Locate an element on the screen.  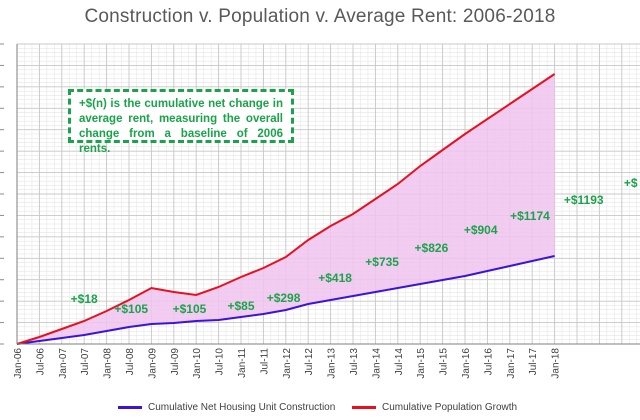
legend-label-population: Cumulative Population Growth is located at coordinates (450, 407).